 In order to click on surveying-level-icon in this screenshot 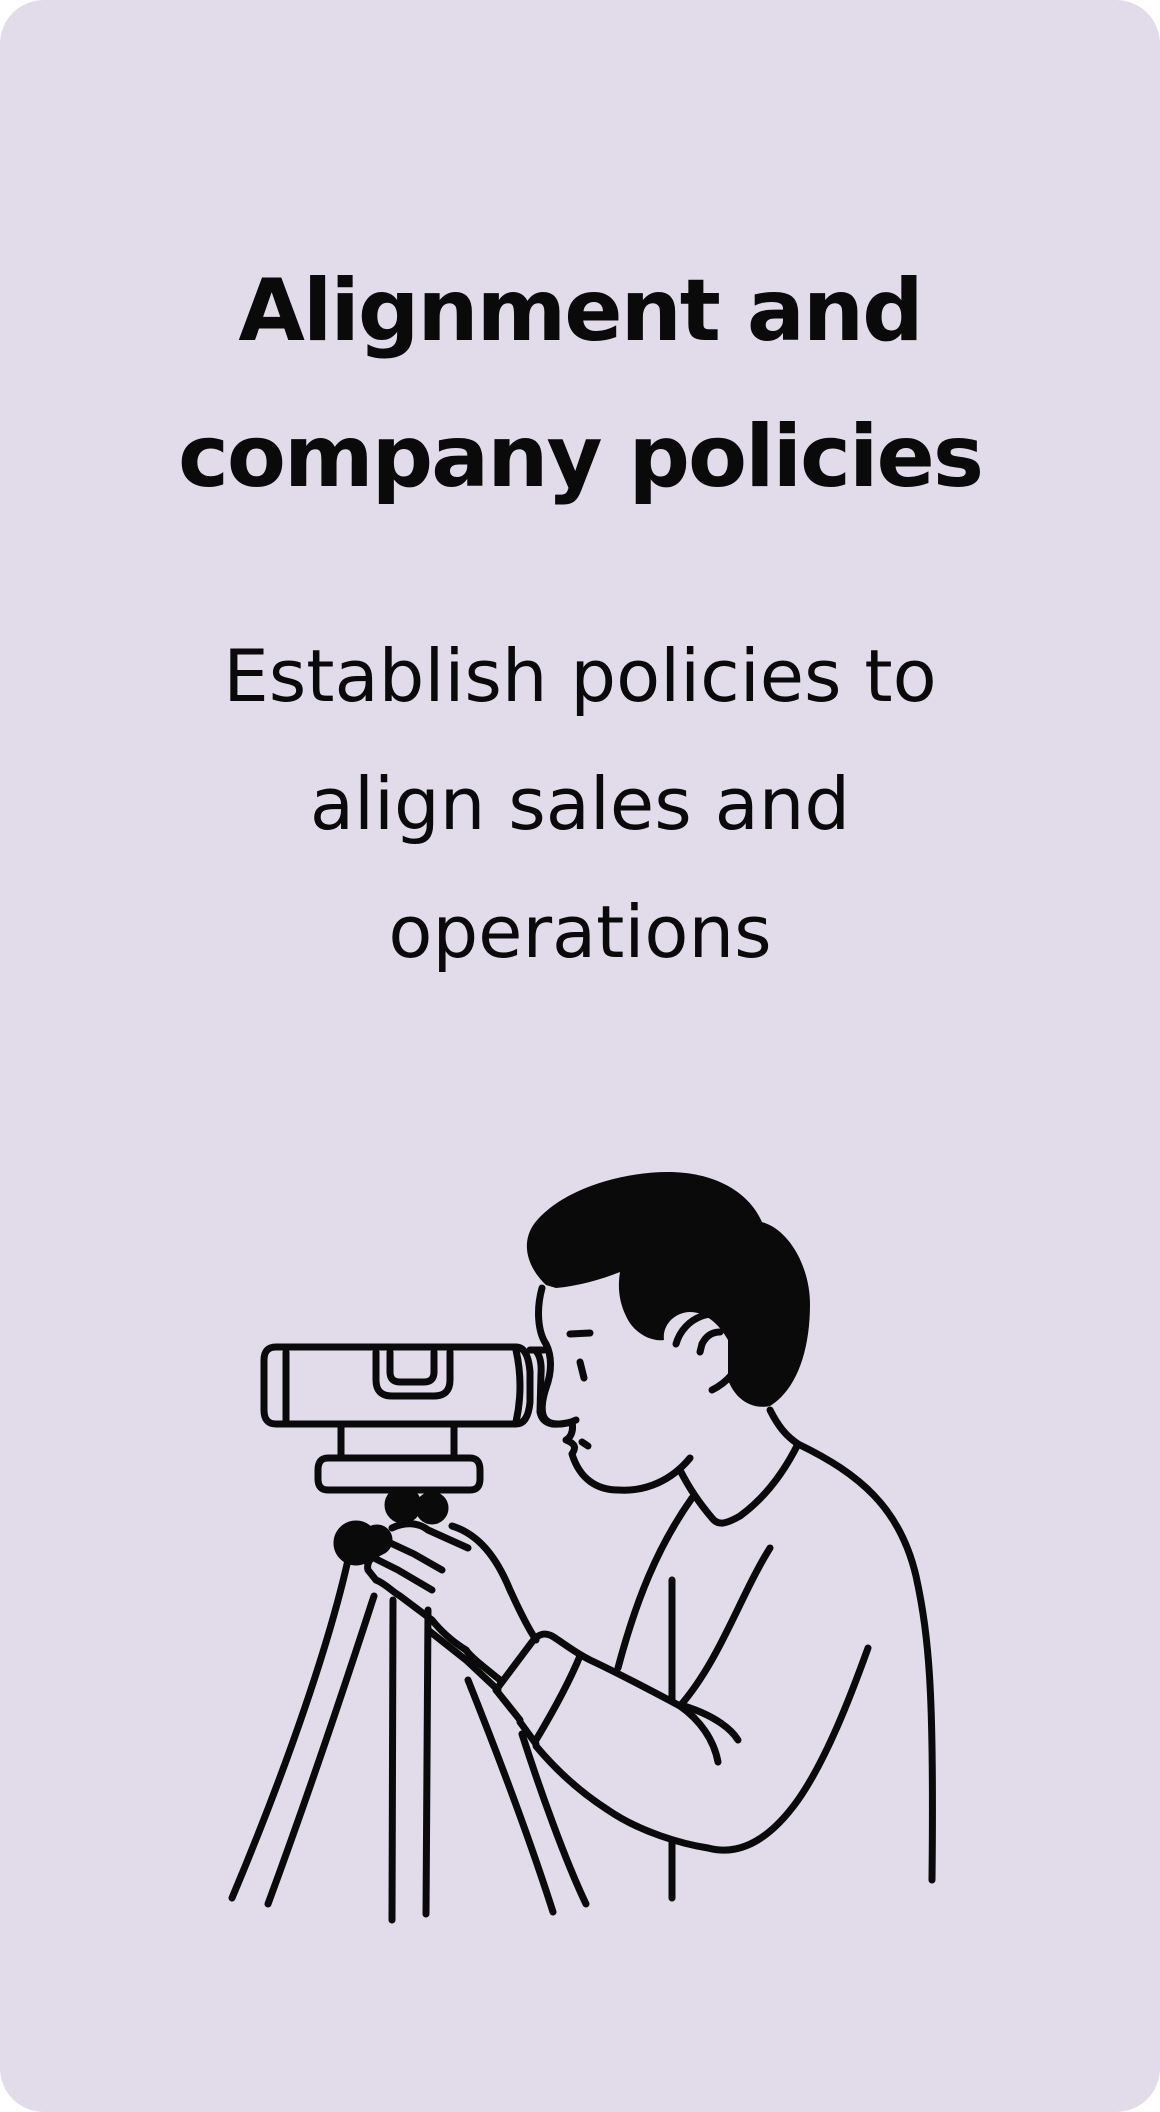, I will do `click(420, 1418)`.